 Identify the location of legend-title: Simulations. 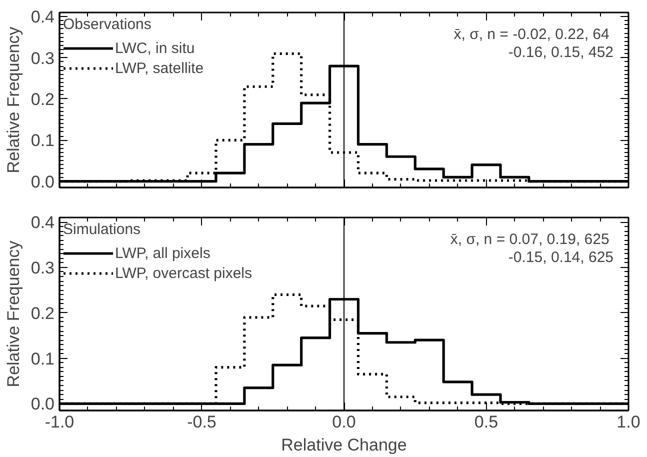
(102, 229).